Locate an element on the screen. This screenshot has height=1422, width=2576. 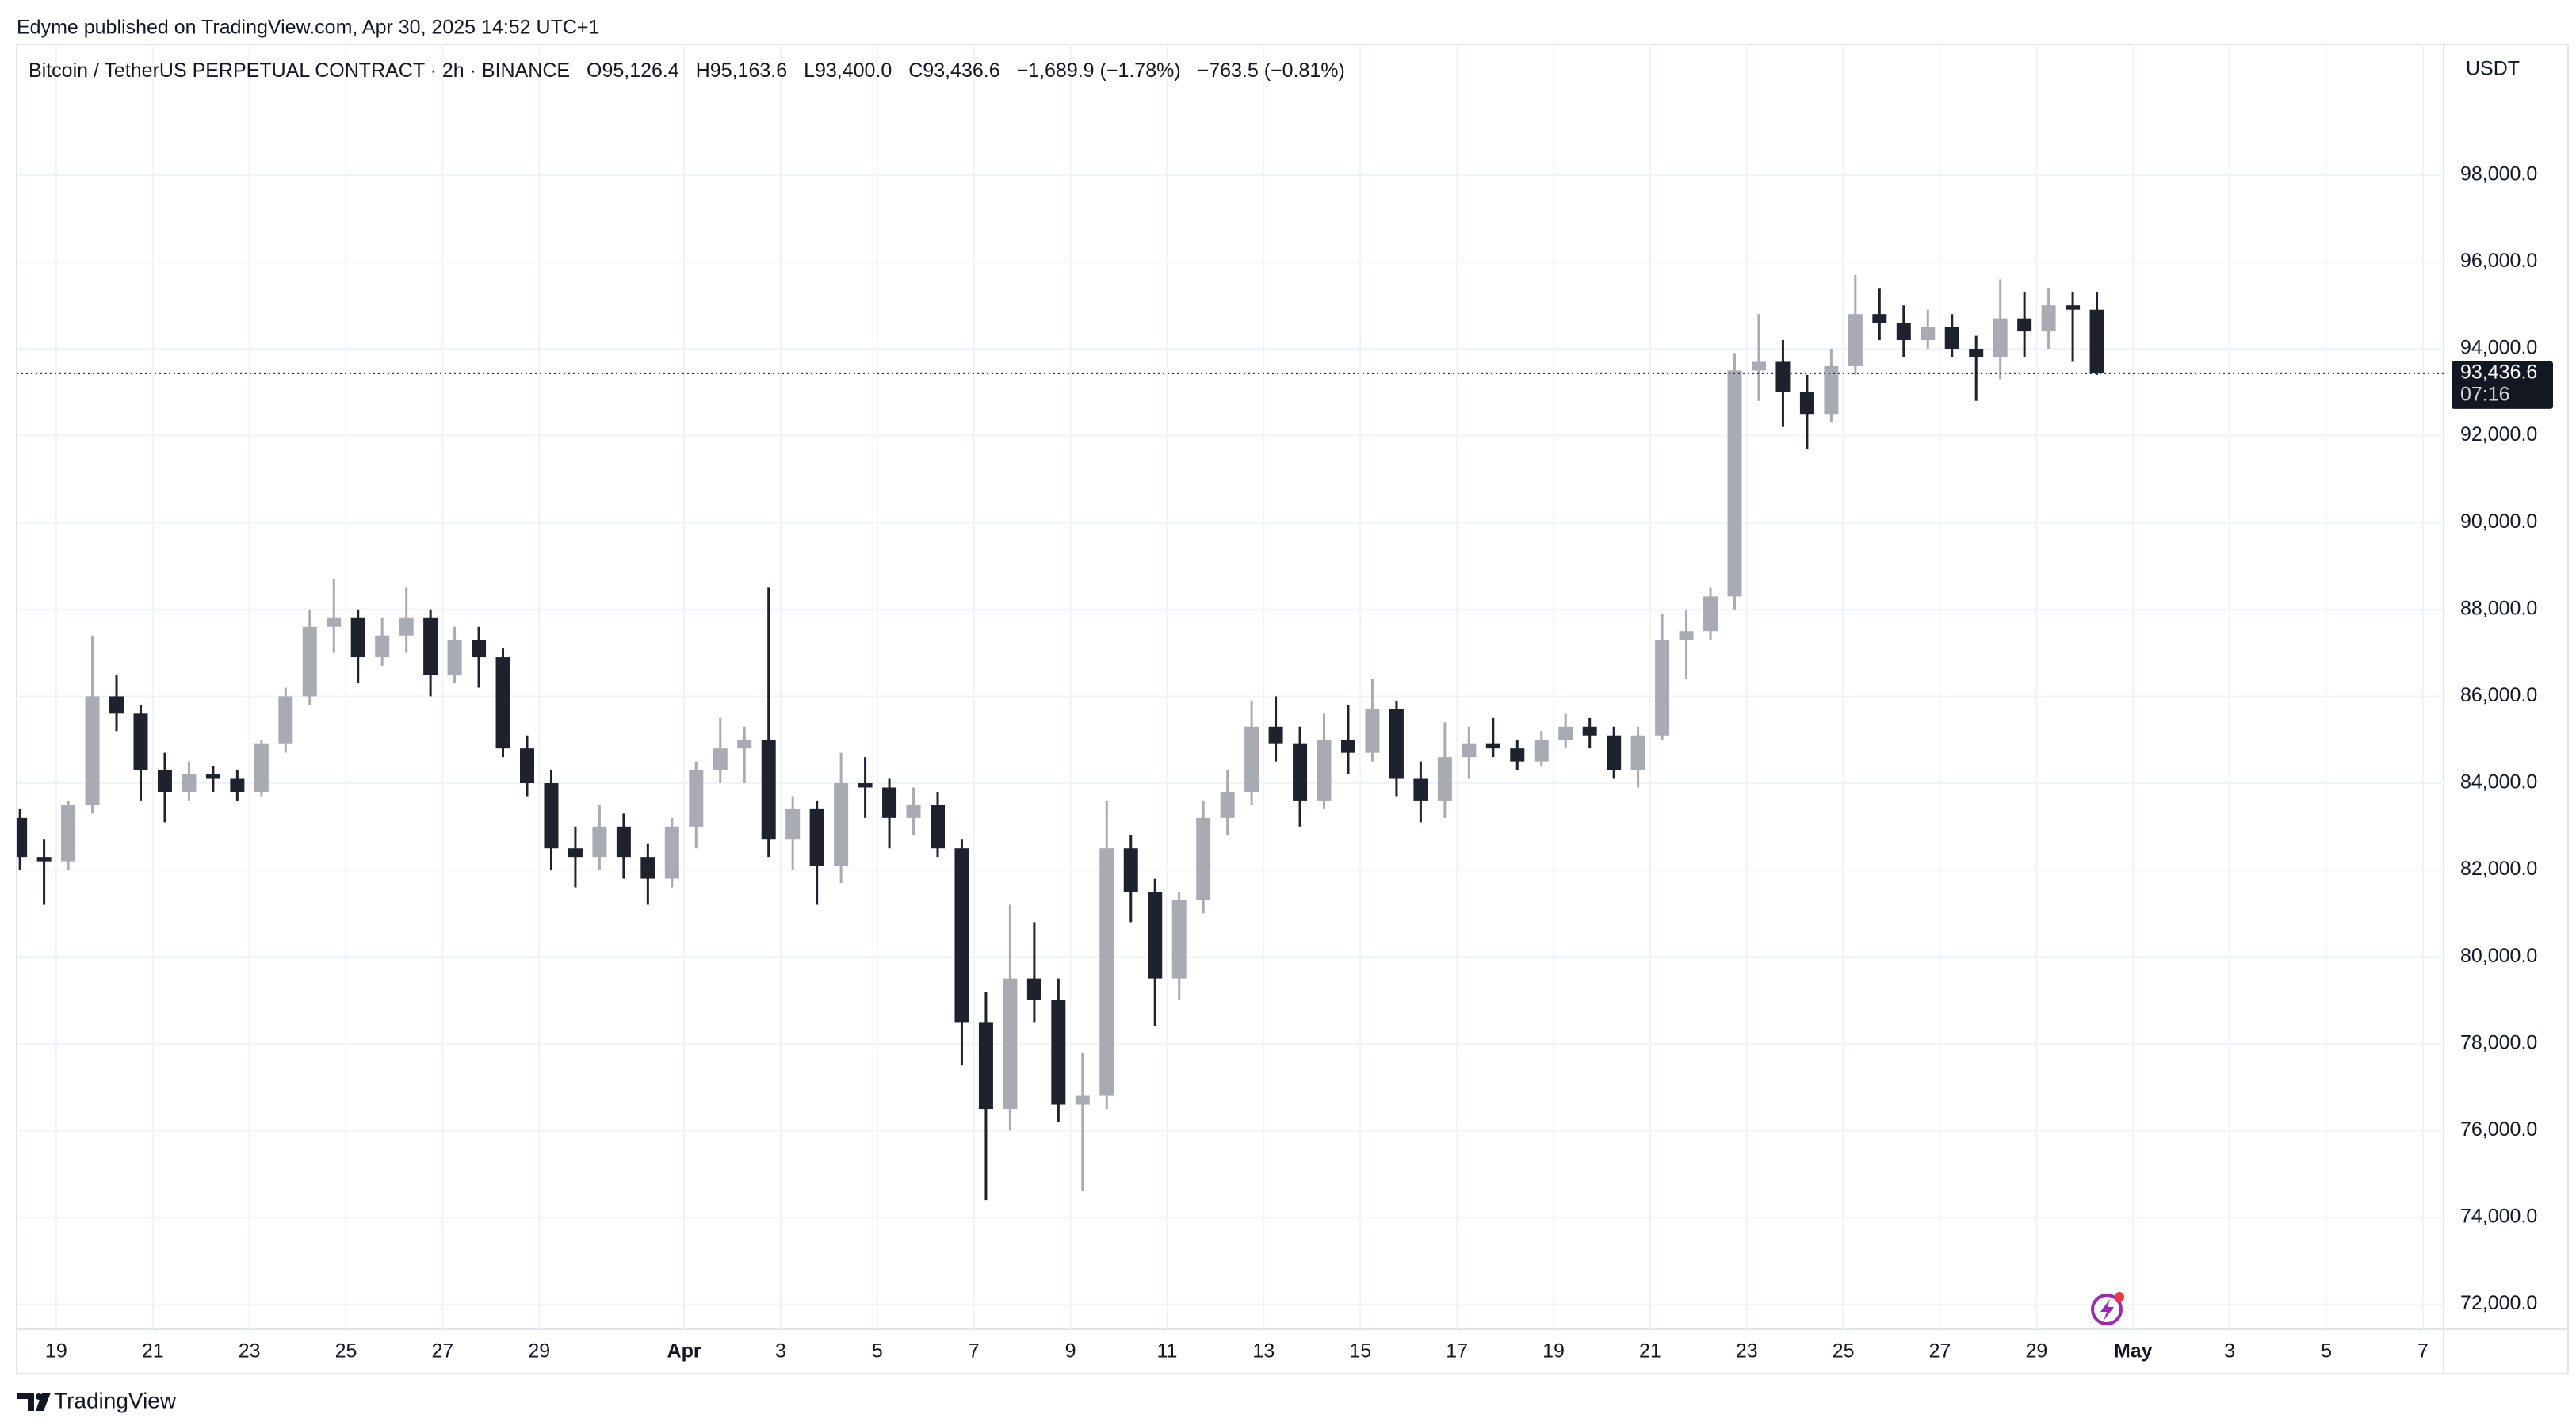
x-tick-label: 11 is located at coordinates (1166, 1351).